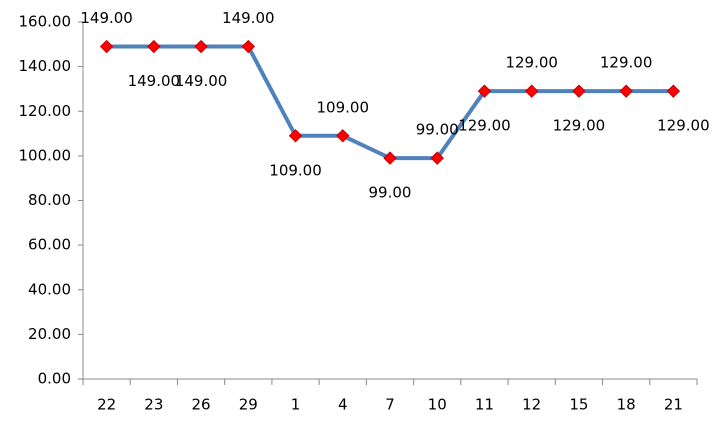  Describe the element at coordinates (626, 405) in the screenshot. I see `x-tick-label: 18` at that location.